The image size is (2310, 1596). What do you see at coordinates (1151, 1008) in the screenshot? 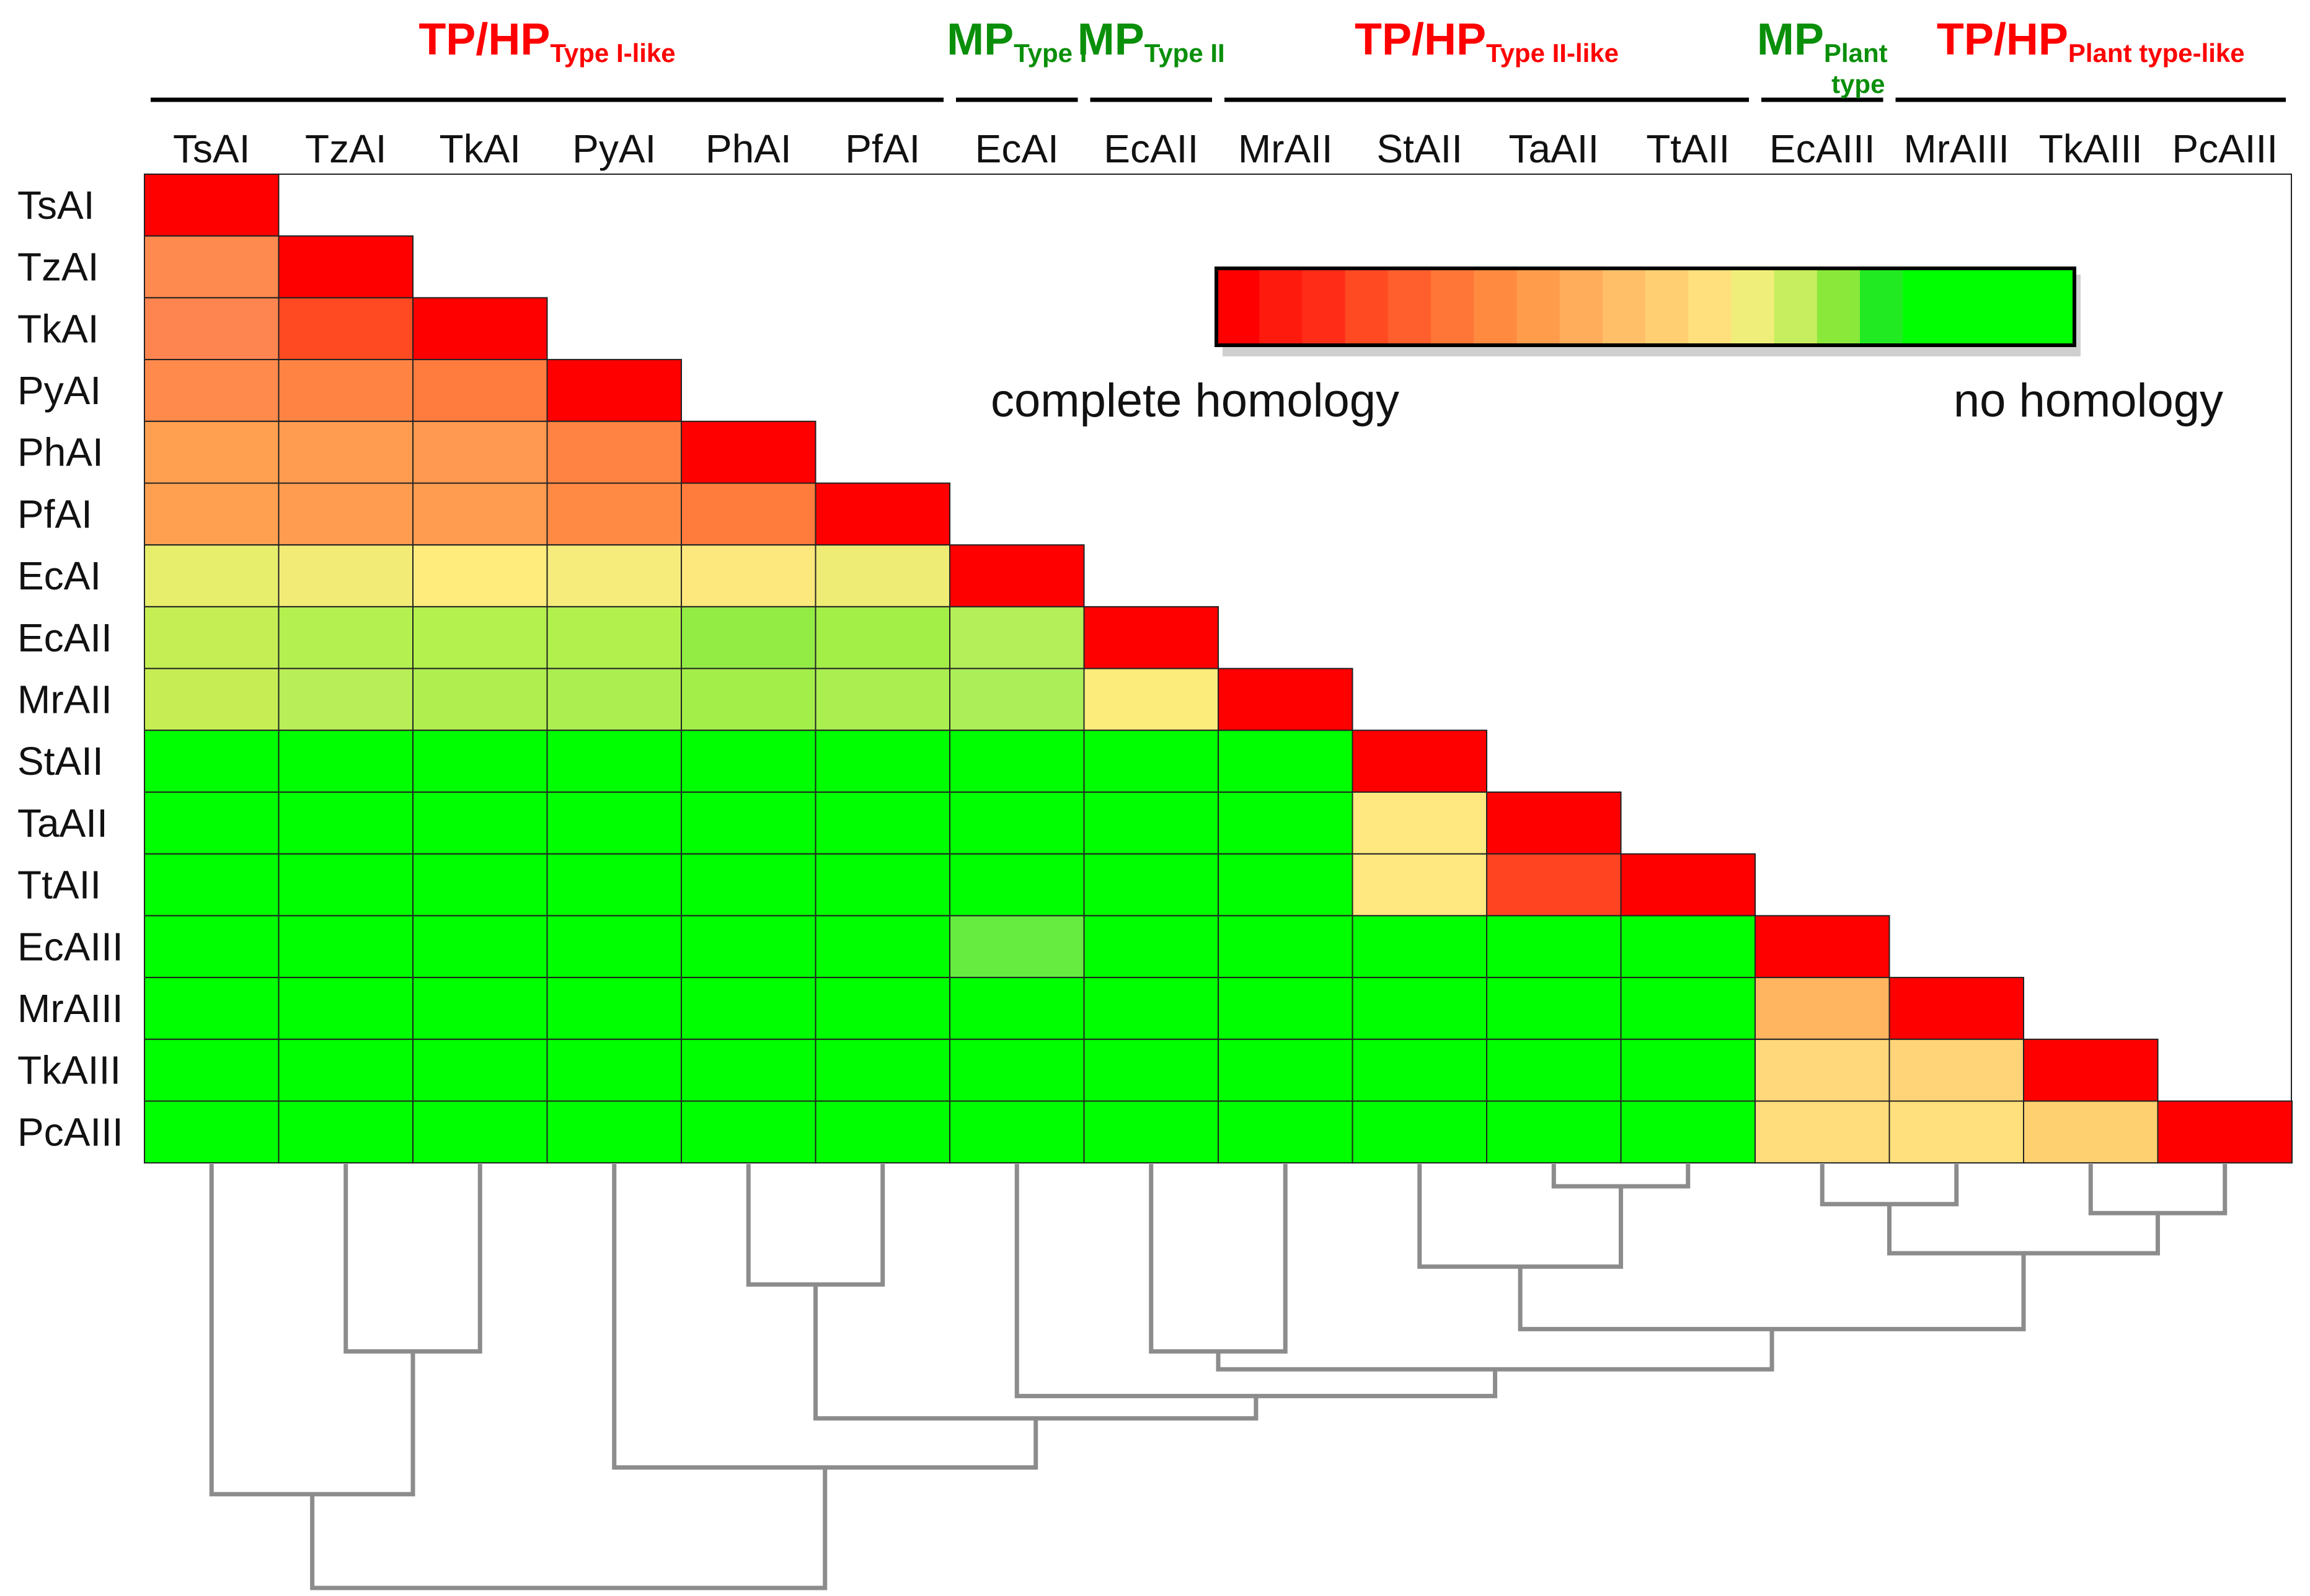
I see `cell-mraiii-ecaii` at bounding box center [1151, 1008].